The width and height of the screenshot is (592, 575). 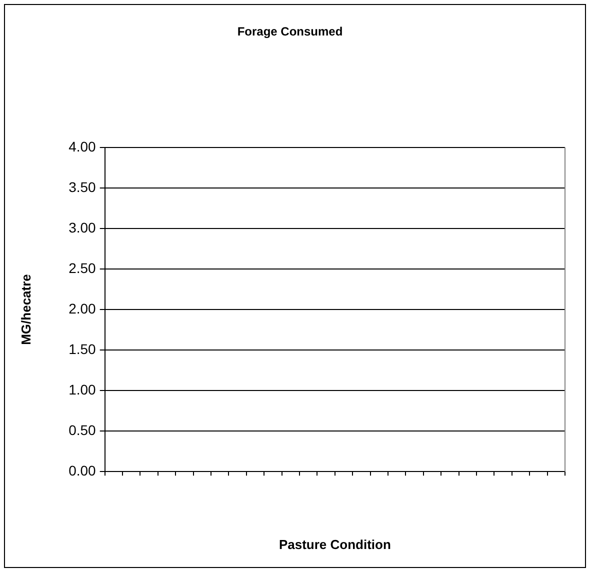 What do you see at coordinates (334, 544) in the screenshot?
I see `x-axis-title: Pasture Condition` at bounding box center [334, 544].